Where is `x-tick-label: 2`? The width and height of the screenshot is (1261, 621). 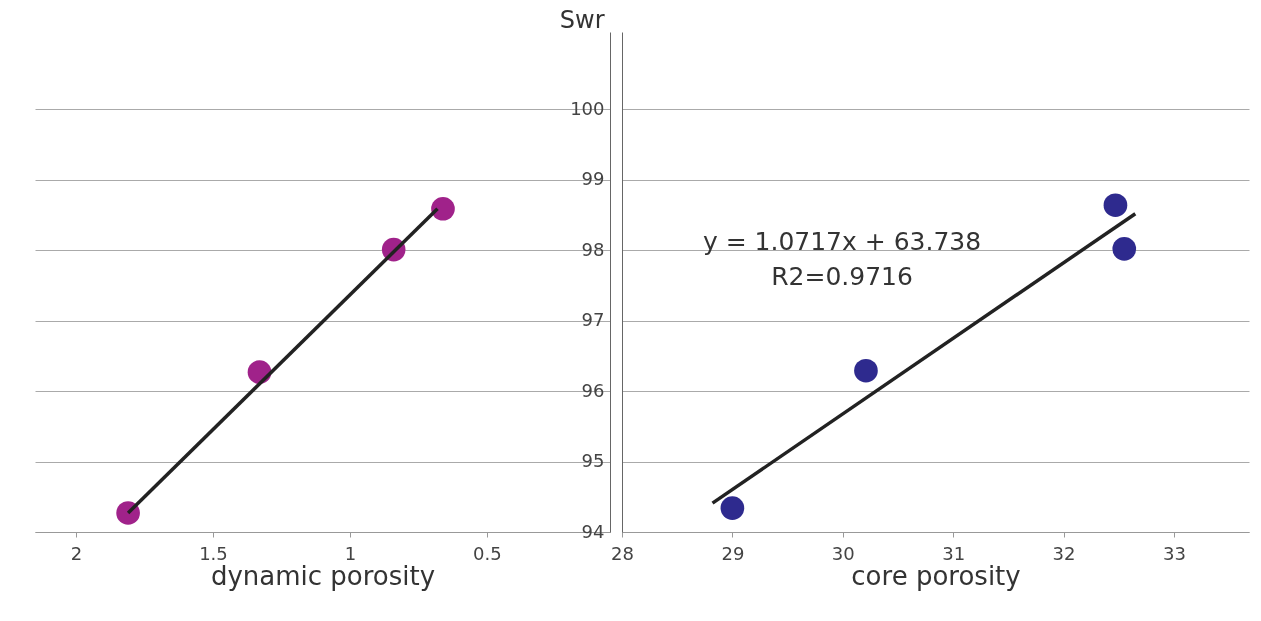 x-tick-label: 2 is located at coordinates (76, 553).